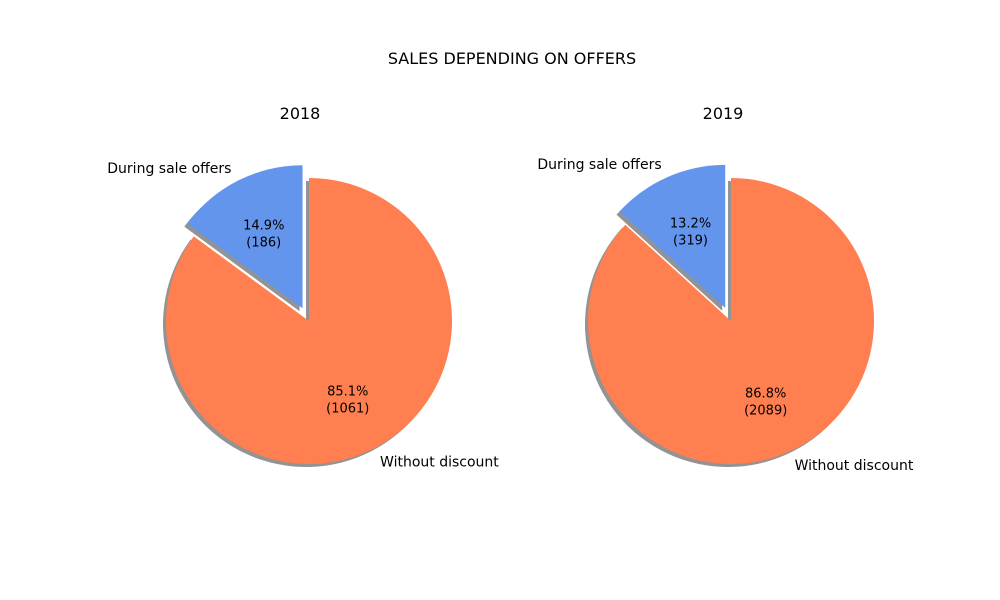  What do you see at coordinates (263, 226) in the screenshot?
I see `slice-percent-label: 14.9%` at bounding box center [263, 226].